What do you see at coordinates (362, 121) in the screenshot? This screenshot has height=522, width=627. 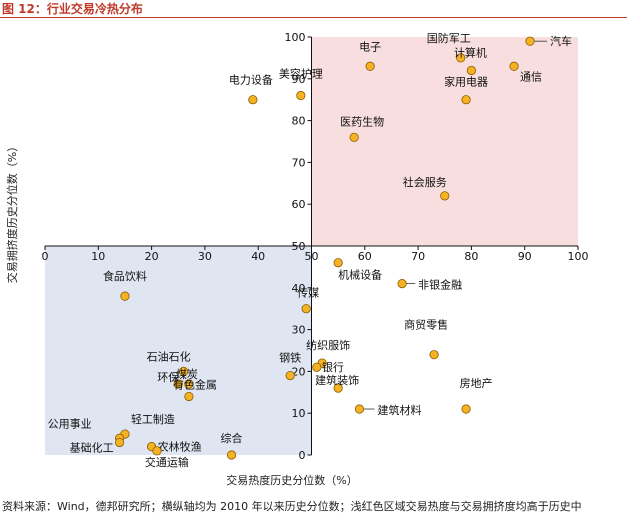 I see `point-label: 医药生物` at bounding box center [362, 121].